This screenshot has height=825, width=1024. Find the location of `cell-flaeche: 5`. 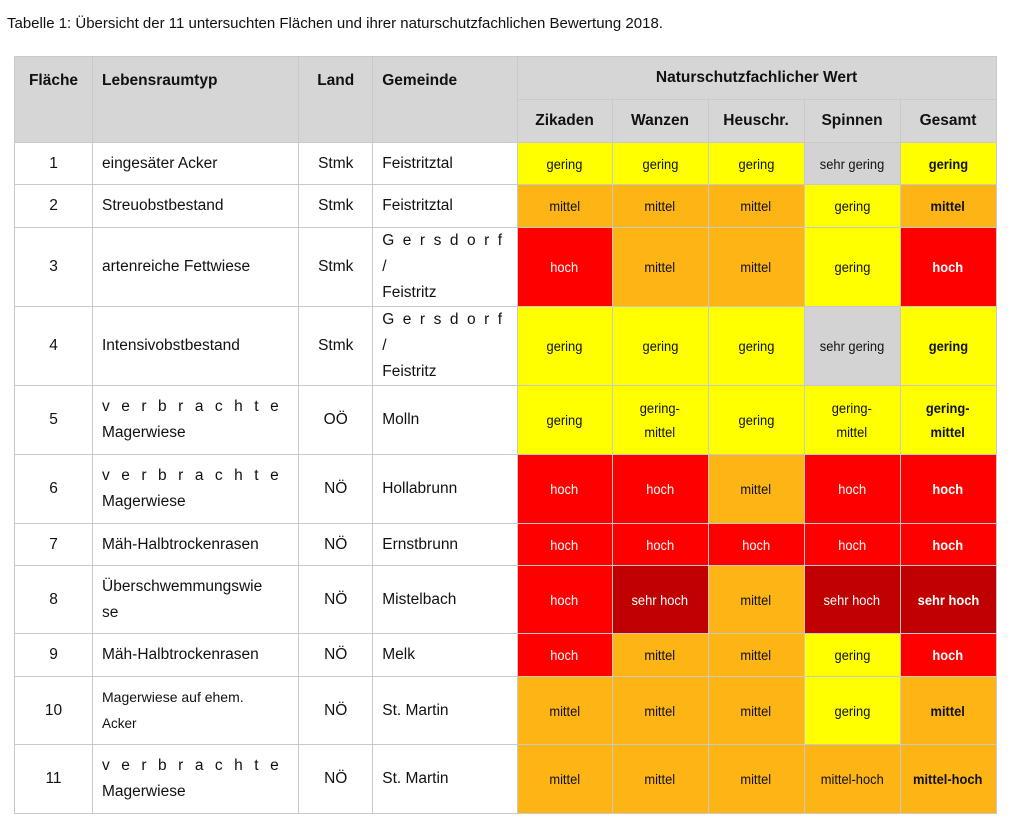

cell-flaeche: 5 is located at coordinates (53, 420).